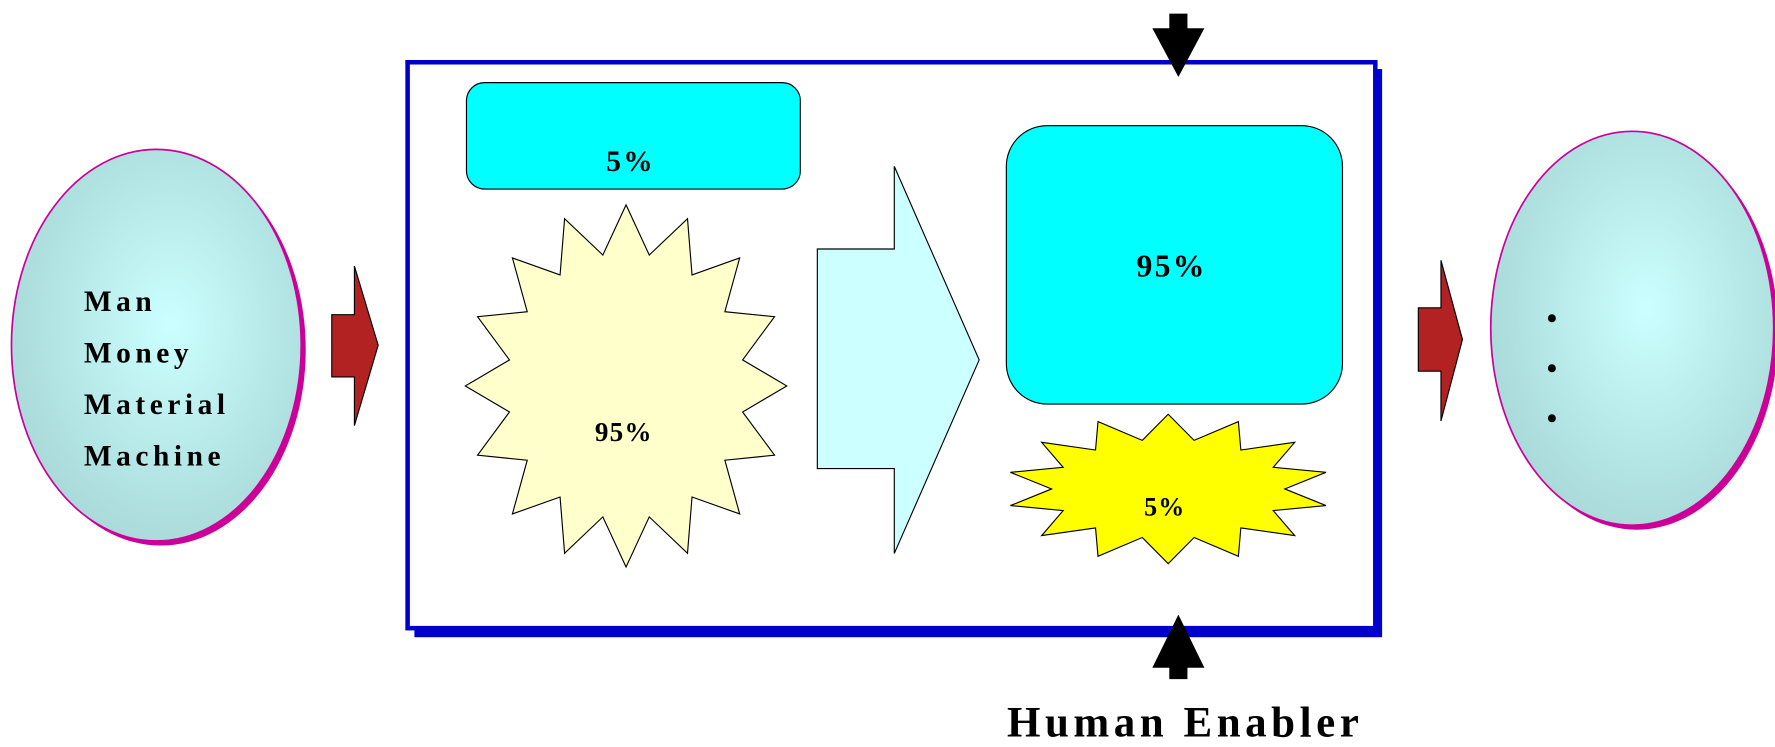 The height and width of the screenshot is (747, 1775). I want to click on input-item: Money, so click(138, 354).